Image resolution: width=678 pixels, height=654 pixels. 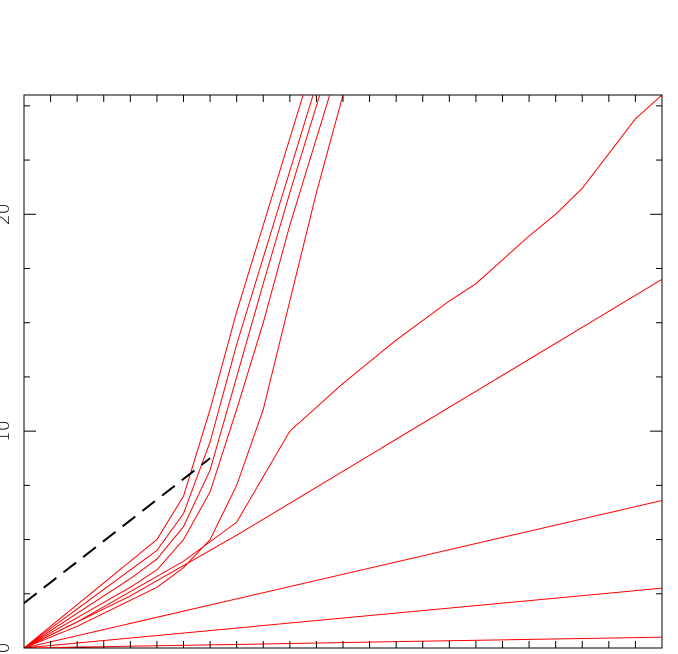 I want to click on y-tick-label: 10, so click(x=7, y=431).